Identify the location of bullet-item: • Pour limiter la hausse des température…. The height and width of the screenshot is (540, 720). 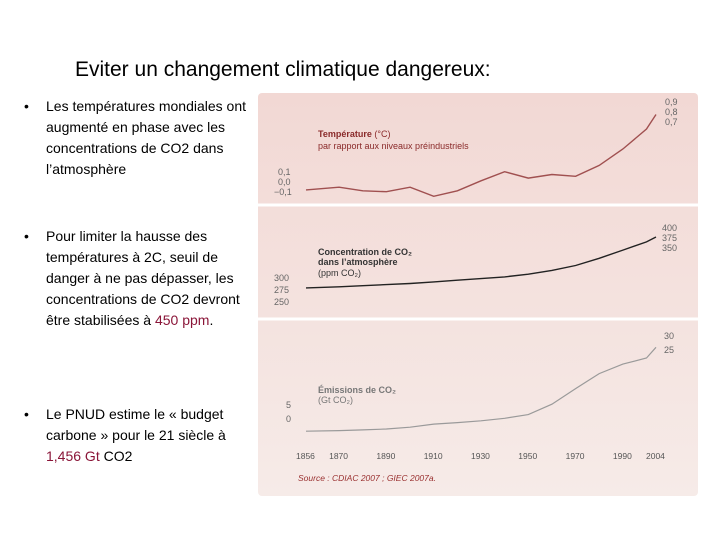
(133, 278).